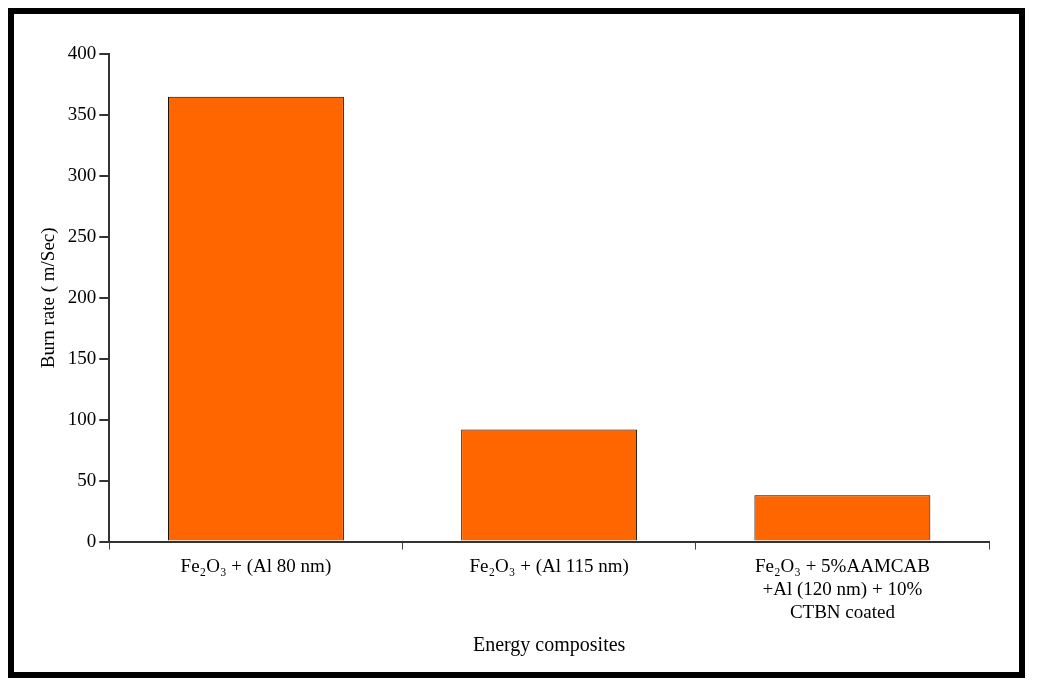  What do you see at coordinates (256, 565) in the screenshot?
I see `x-tick-label: Fe₂O₃ + (Al 80 nm)` at bounding box center [256, 565].